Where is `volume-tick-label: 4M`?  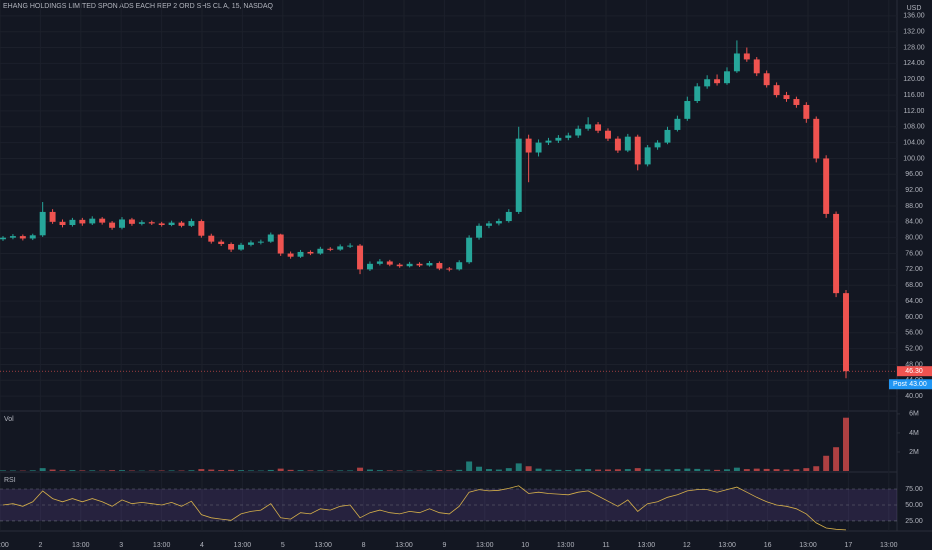 volume-tick-label: 4M is located at coordinates (914, 433).